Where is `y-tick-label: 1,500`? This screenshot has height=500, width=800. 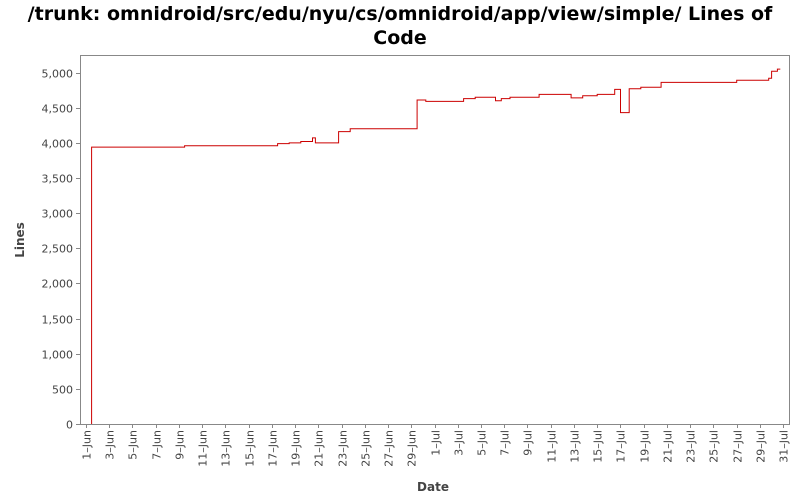
y-tick-label: 1,500 is located at coordinates (58, 320).